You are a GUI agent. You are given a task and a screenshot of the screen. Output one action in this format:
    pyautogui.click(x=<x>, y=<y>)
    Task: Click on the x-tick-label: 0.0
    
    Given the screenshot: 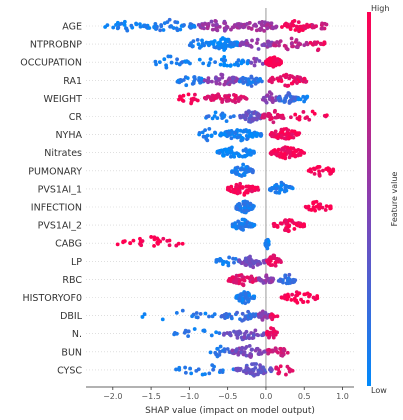 What is the action you would take?
    pyautogui.click(x=266, y=396)
    